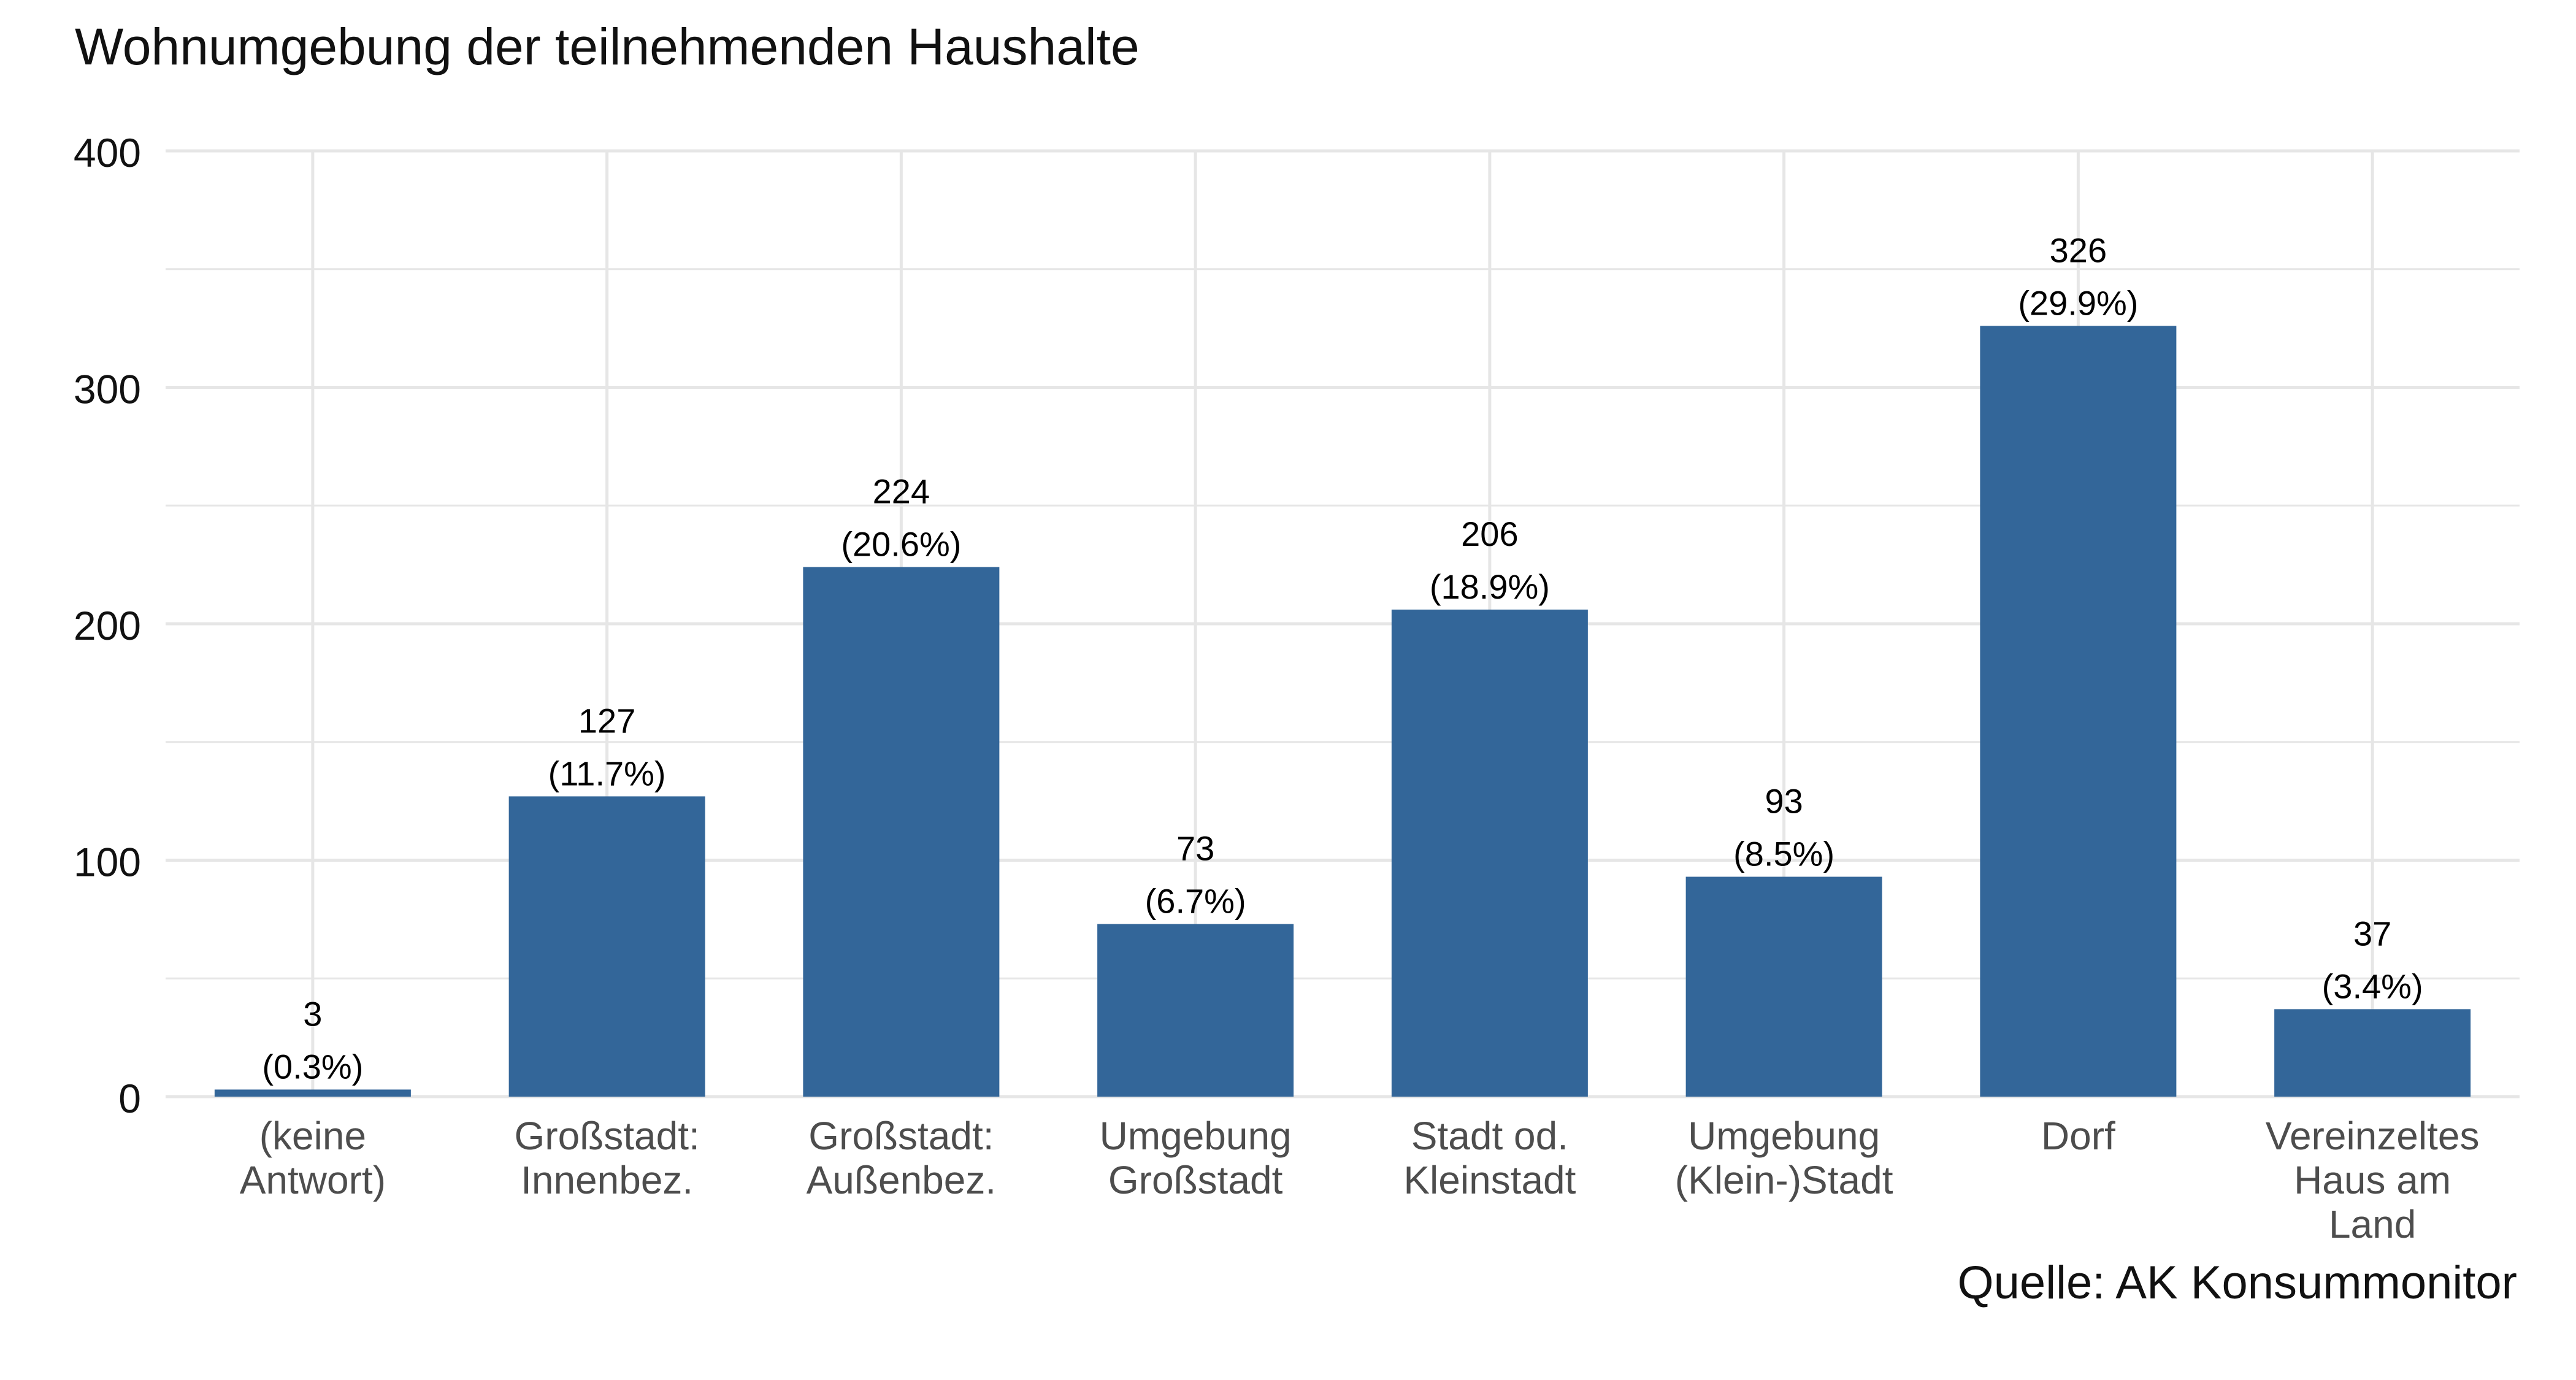  Describe the element at coordinates (1489, 1136) in the screenshot. I see `x-tick-label: Stadt od.` at that location.